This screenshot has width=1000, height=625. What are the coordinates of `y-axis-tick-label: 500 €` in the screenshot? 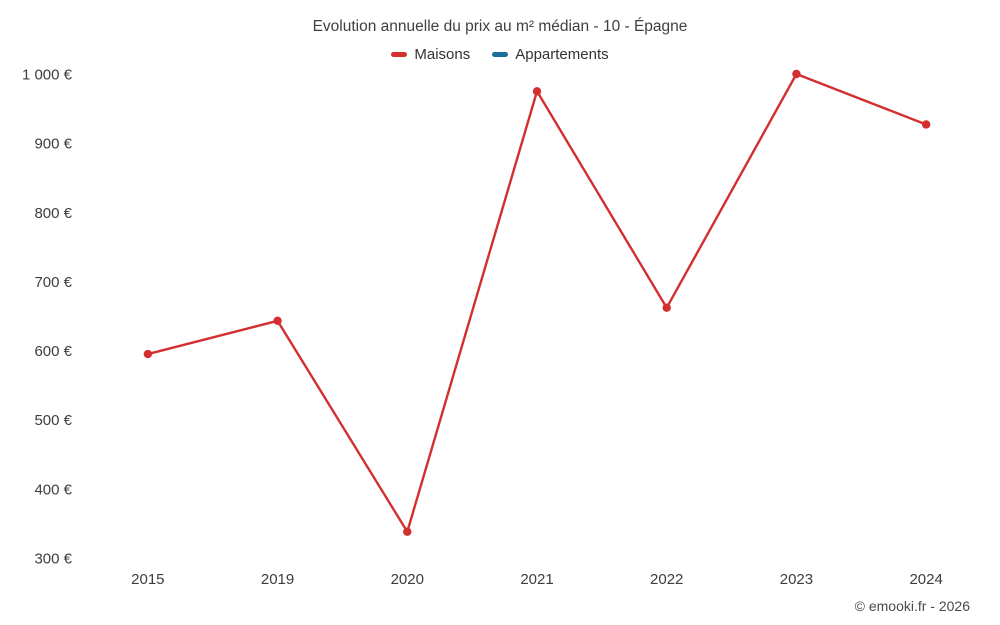 It's located at (53, 420).